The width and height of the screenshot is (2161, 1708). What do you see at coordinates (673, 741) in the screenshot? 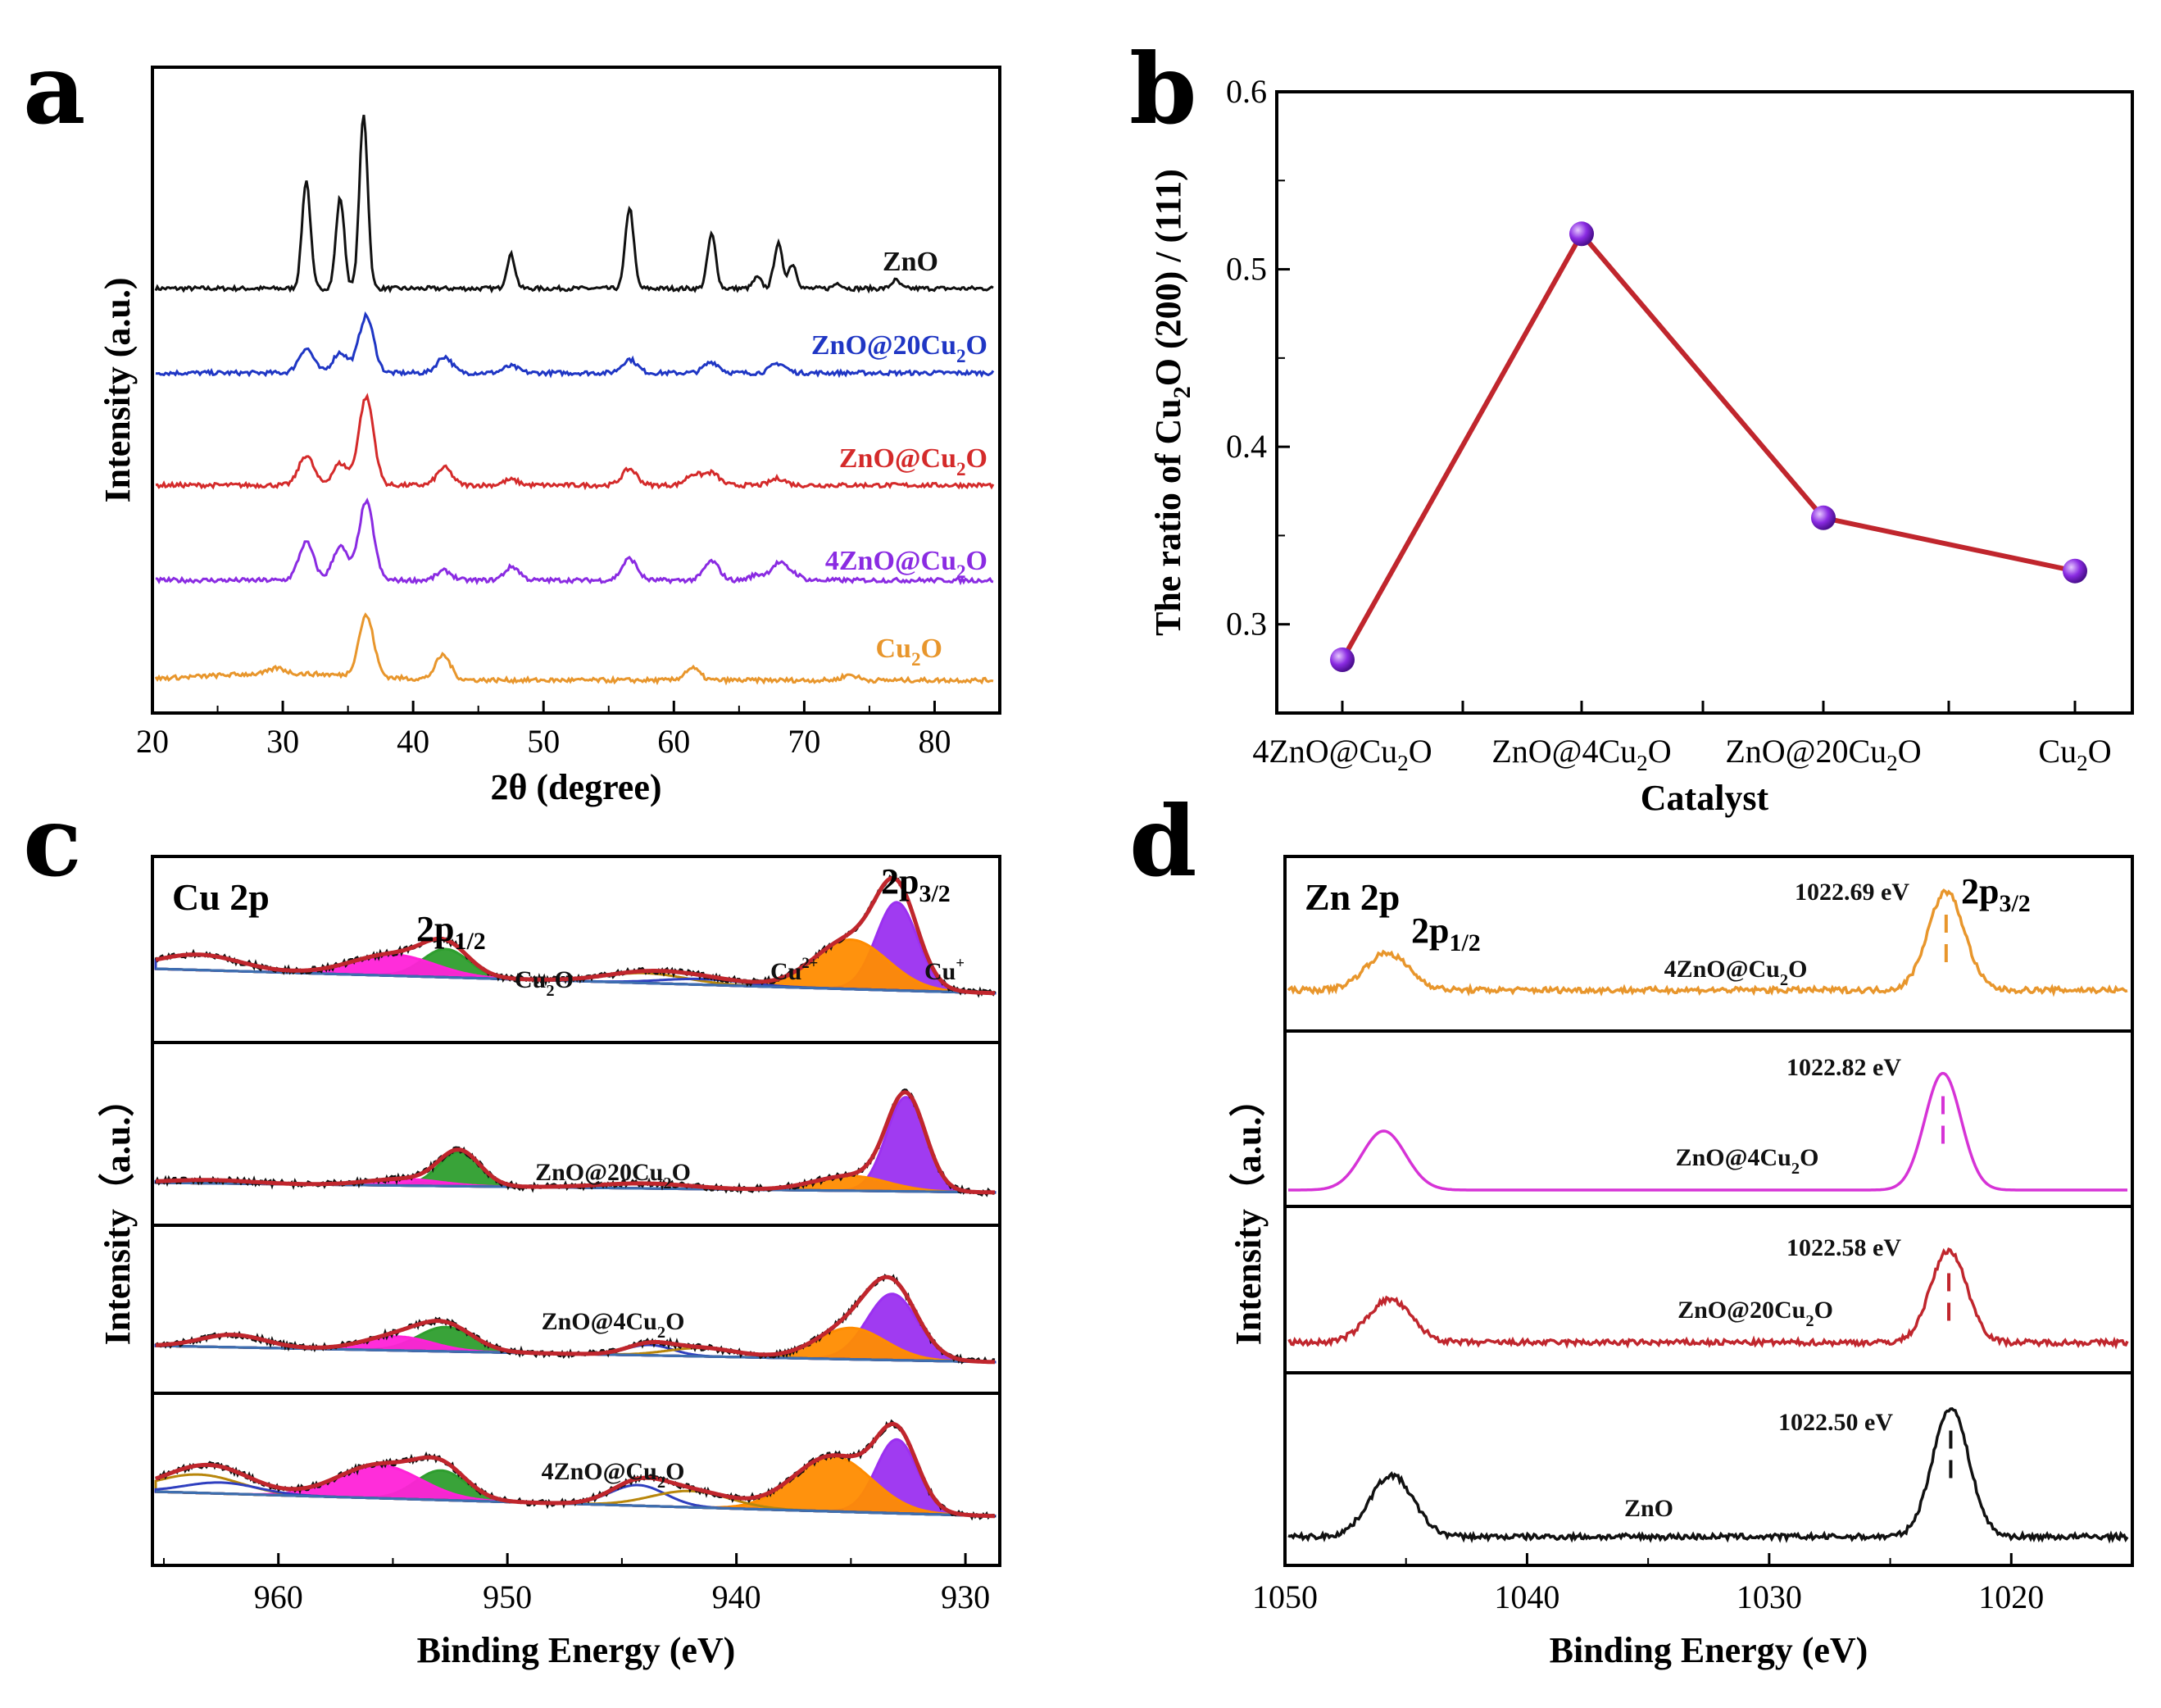
I see `x-tick-label: 60` at bounding box center [673, 741].